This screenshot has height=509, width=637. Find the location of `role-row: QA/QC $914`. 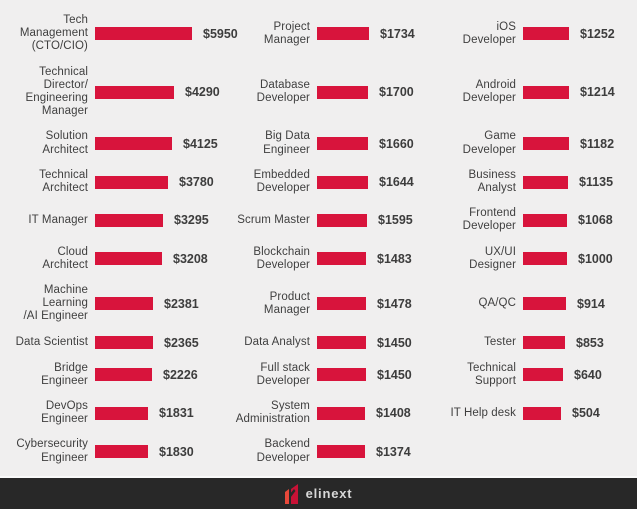

role-row: QA/QC $914 is located at coordinates (530, 304).